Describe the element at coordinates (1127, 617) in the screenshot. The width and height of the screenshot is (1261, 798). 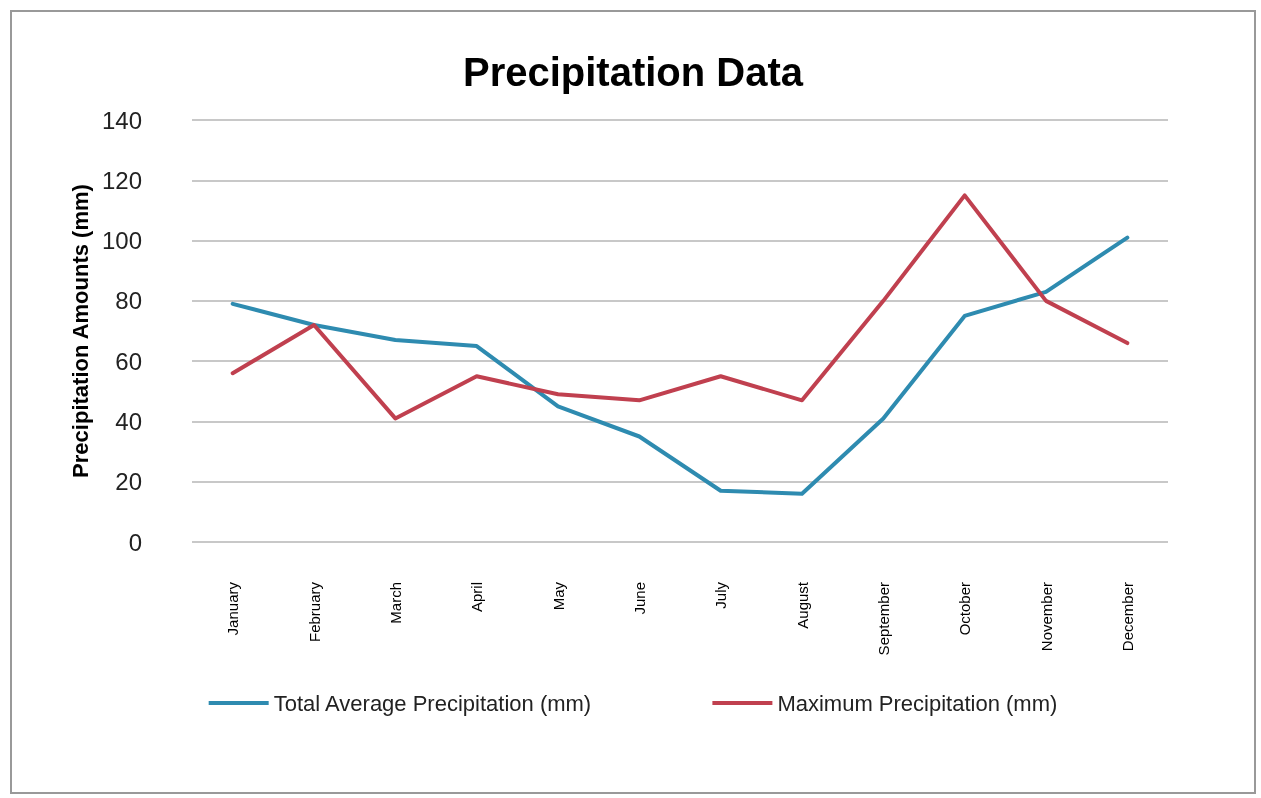
I see `x-tick-label: December` at that location.